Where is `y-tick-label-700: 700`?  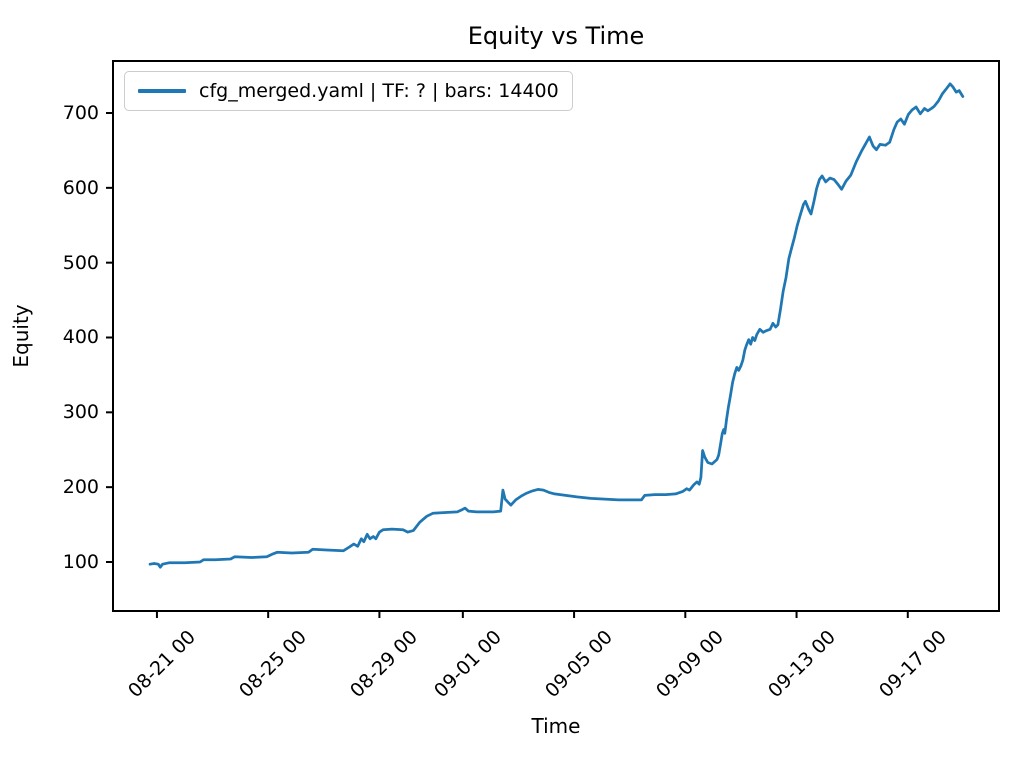
y-tick-label-700: 700 is located at coordinates (80, 113).